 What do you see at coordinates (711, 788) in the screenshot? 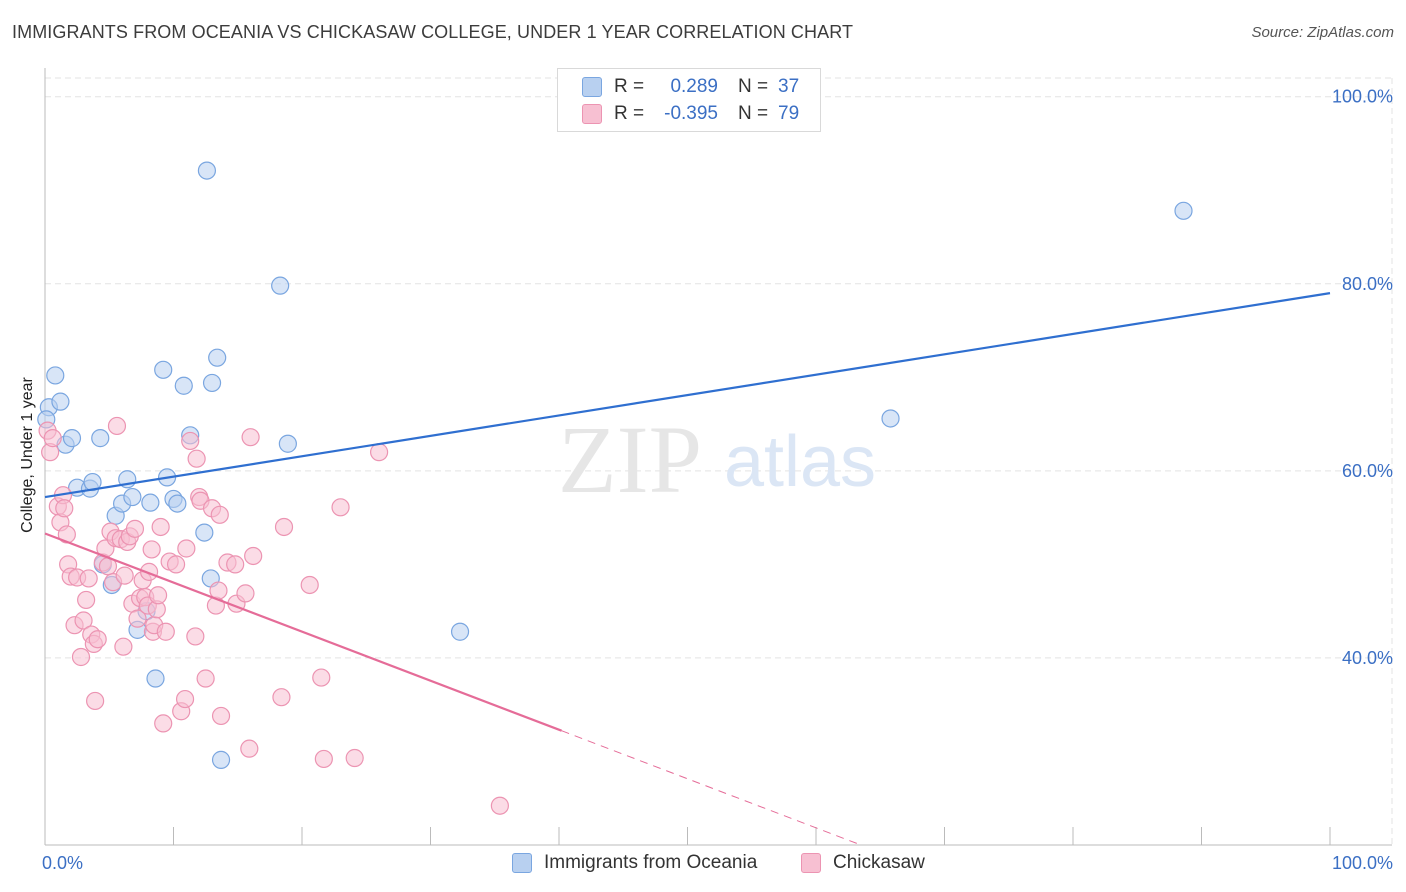
I see `trendline-chickasaw-extension` at bounding box center [711, 788].